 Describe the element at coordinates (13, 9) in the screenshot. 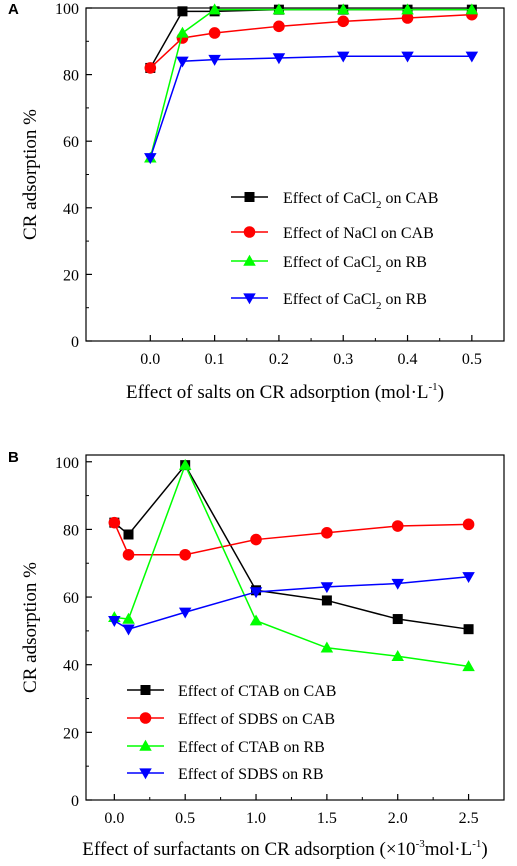

I see `panel-label: A` at that location.